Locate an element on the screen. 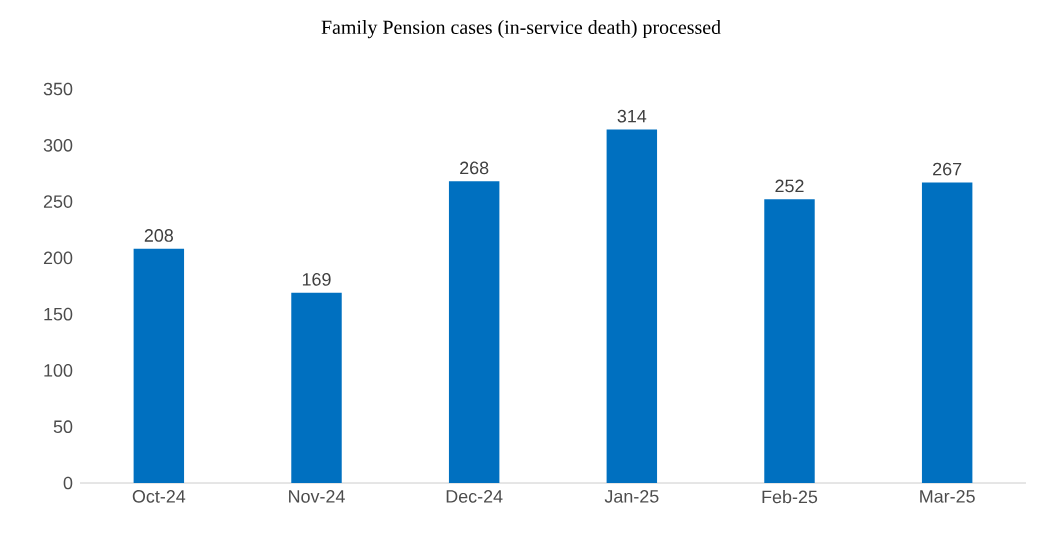 Image resolution: width=1042 pixels, height=537 pixels. data-label: 314 is located at coordinates (632, 116).